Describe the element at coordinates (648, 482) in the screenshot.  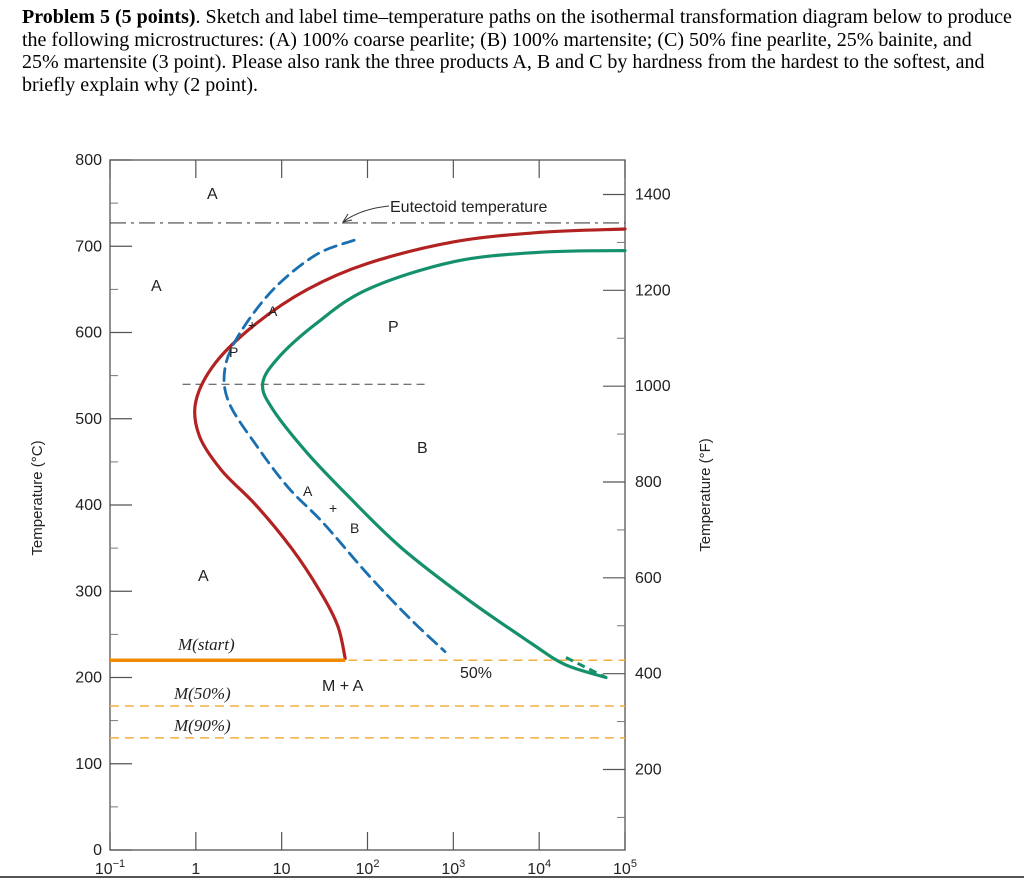
I see `y-tick-label-f: 800` at that location.